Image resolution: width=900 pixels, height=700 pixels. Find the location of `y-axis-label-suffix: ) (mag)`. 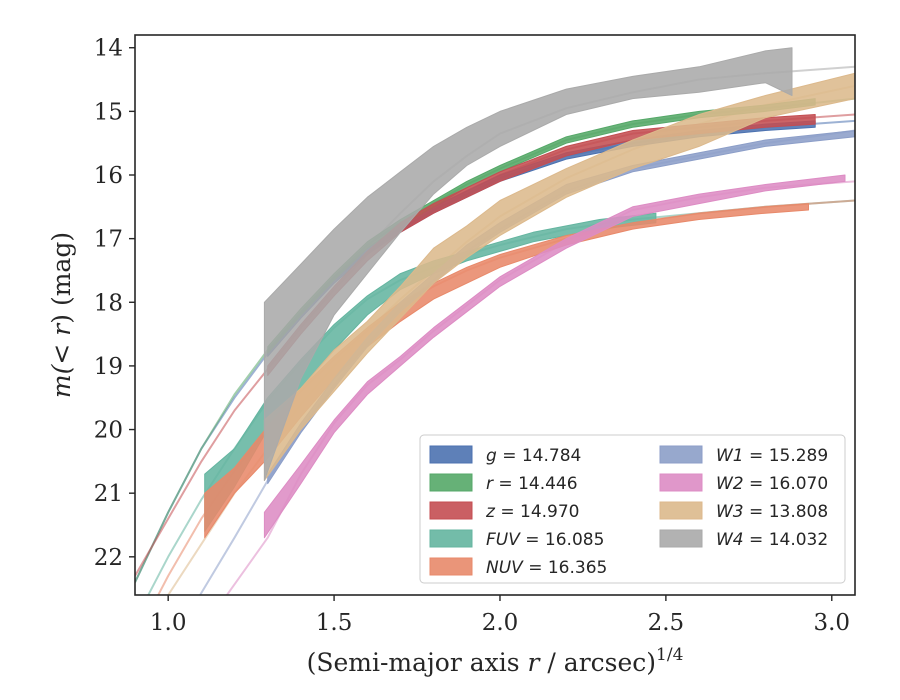

y-axis-label-suffix: ) (mag) is located at coordinates (61, 278).